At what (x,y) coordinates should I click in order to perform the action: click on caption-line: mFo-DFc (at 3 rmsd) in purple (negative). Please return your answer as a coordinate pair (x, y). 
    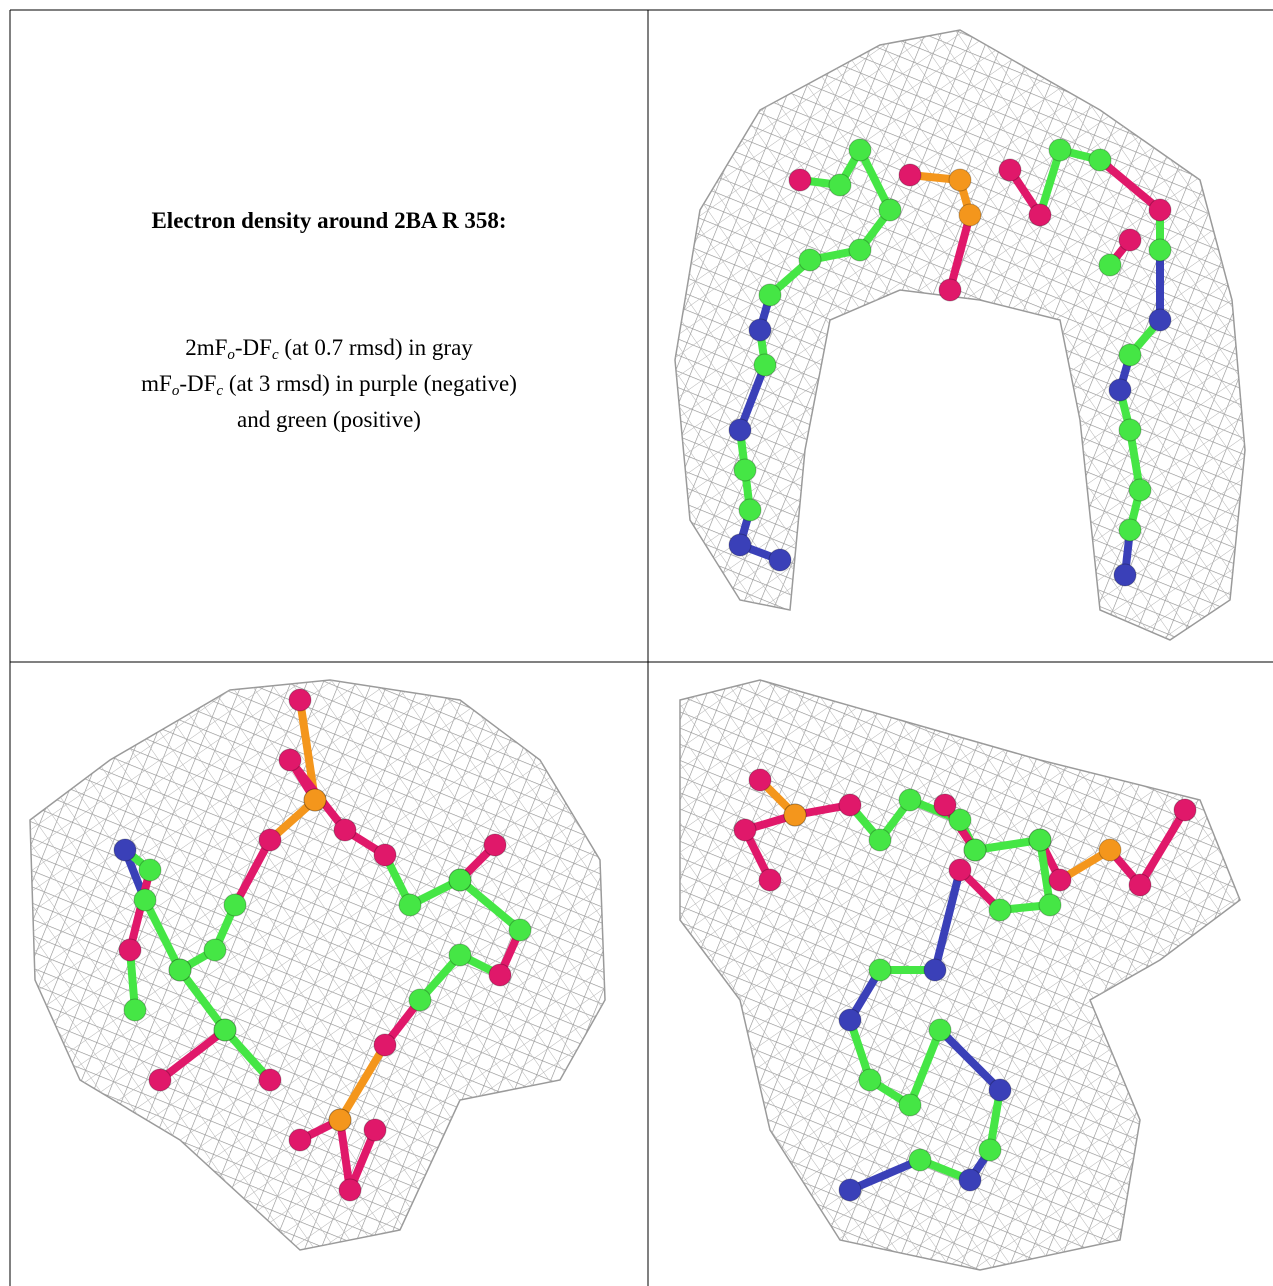
    Looking at the image, I should click on (329, 384).